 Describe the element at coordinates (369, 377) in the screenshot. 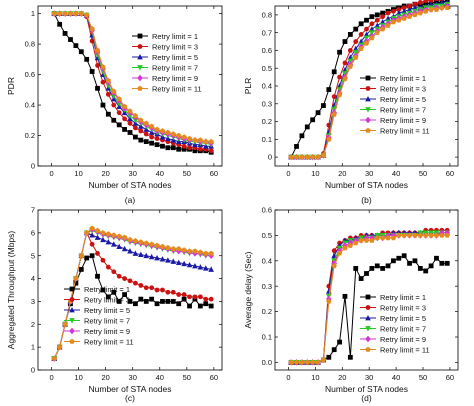

I see `x-tick-label: 30` at that location.